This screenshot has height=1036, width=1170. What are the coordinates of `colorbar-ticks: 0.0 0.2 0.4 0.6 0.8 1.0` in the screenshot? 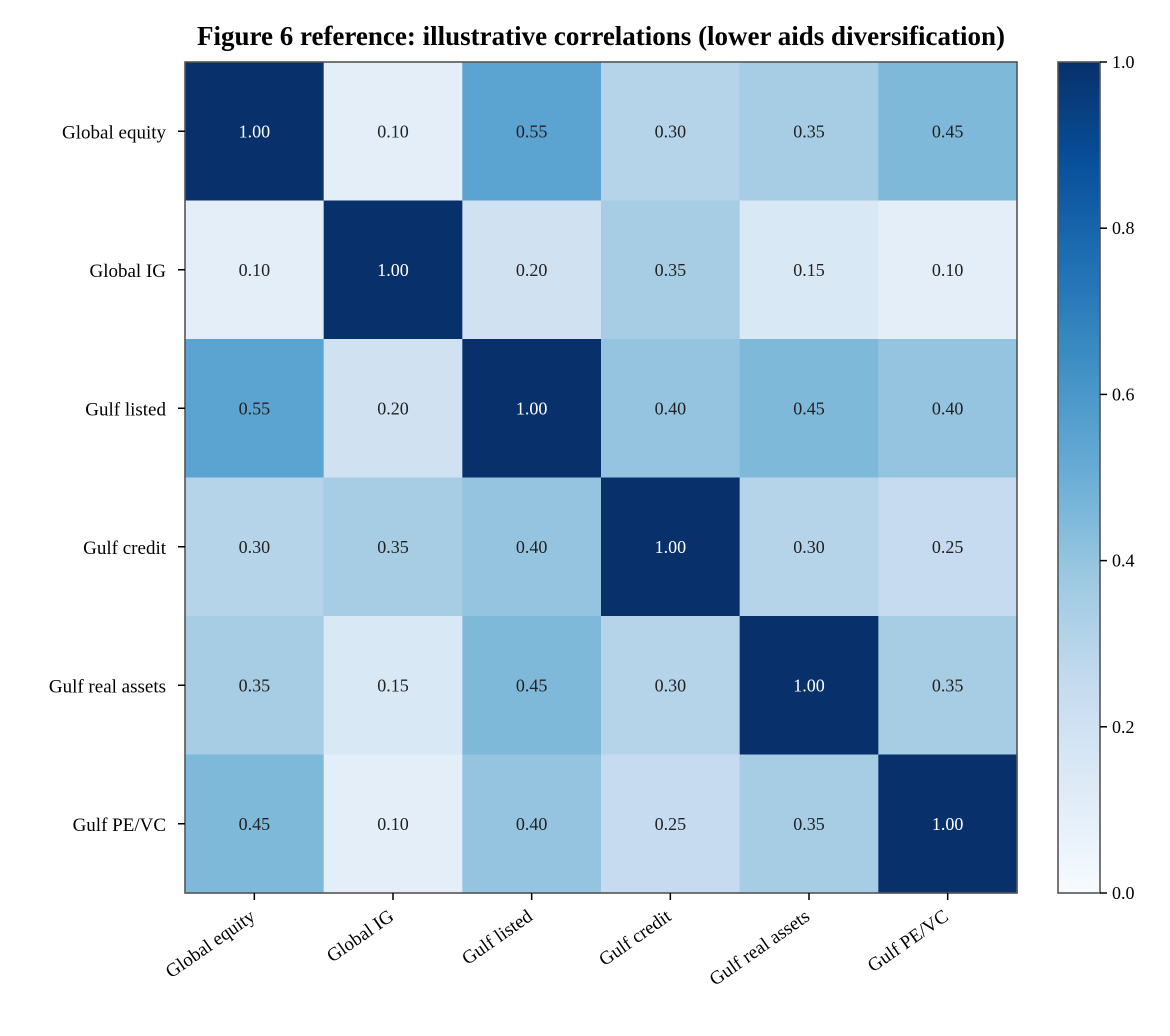 It's located at (1117, 477).